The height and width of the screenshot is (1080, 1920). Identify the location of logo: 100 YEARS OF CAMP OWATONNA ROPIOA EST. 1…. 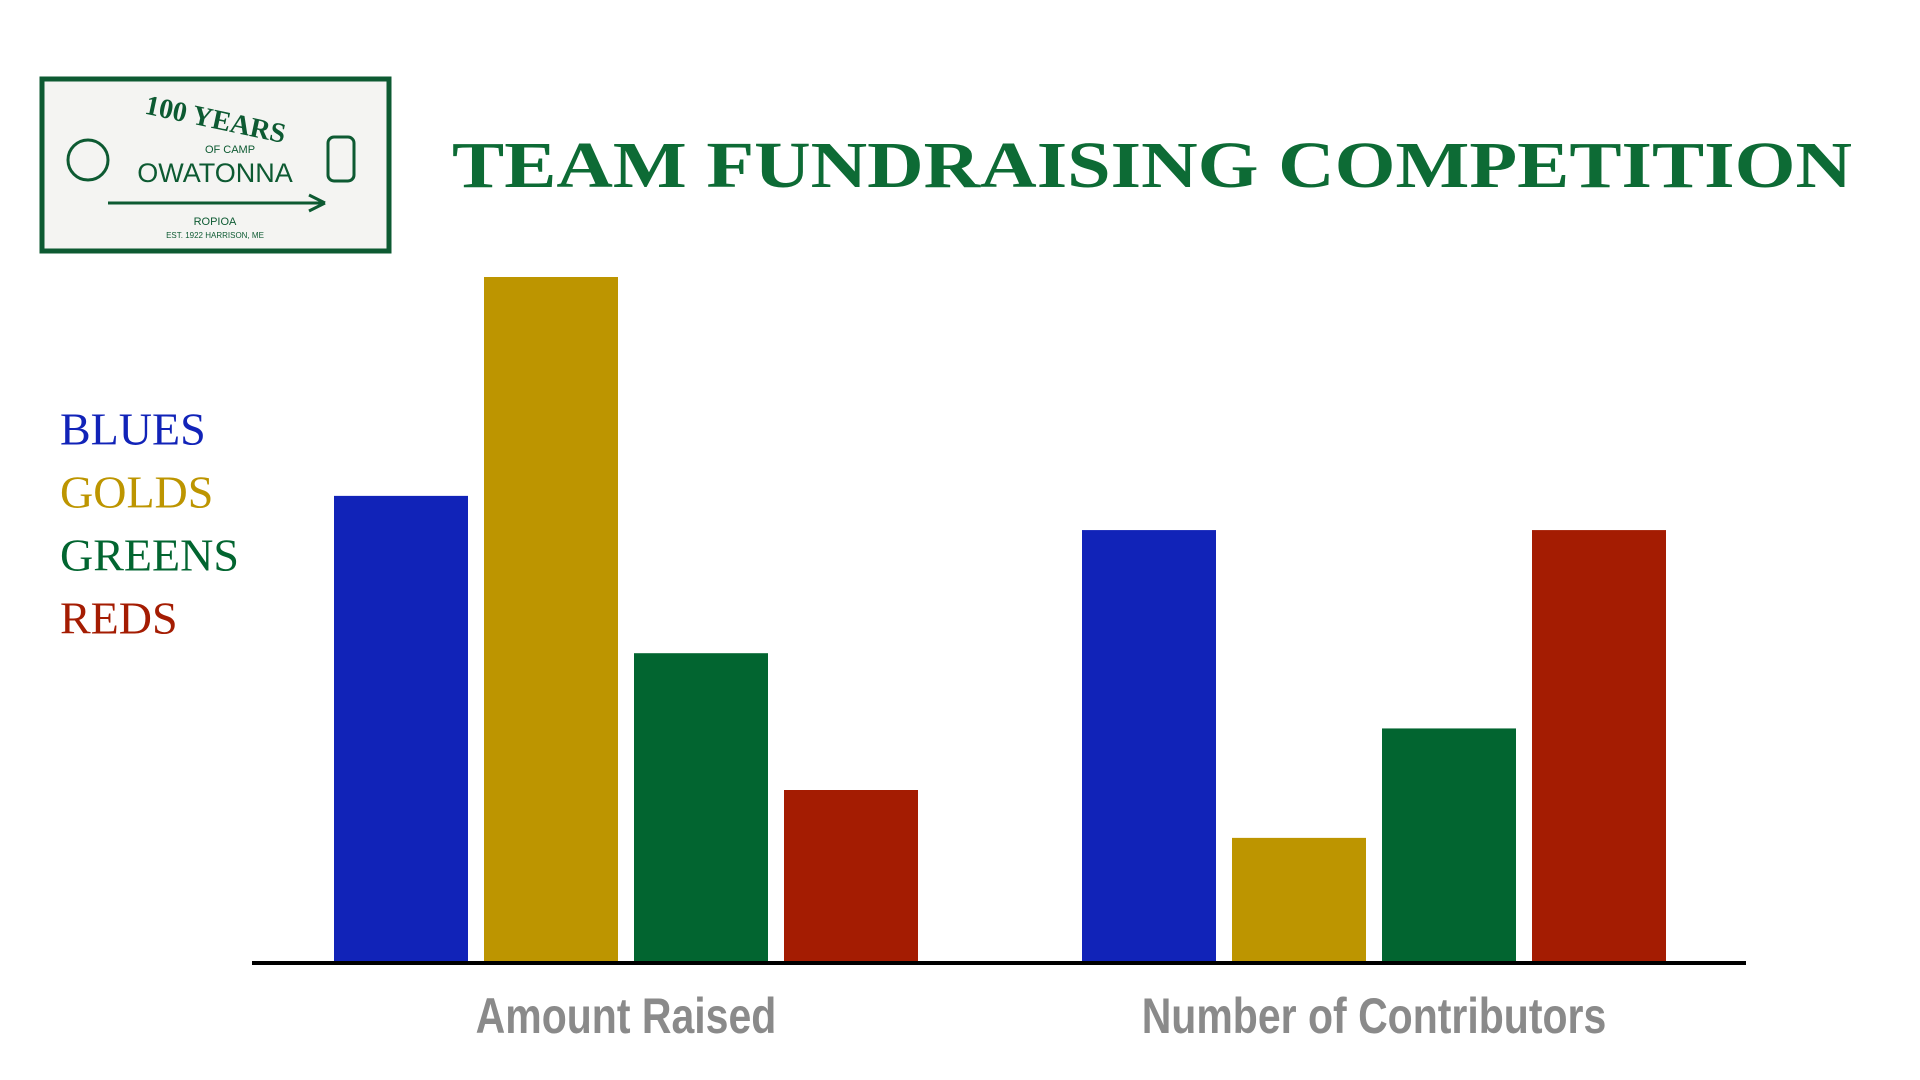
(215, 165).